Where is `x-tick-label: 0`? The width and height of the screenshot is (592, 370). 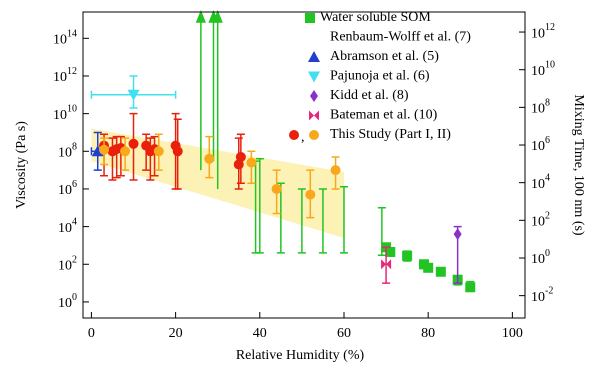
x-tick-label: 0 is located at coordinates (91, 333).